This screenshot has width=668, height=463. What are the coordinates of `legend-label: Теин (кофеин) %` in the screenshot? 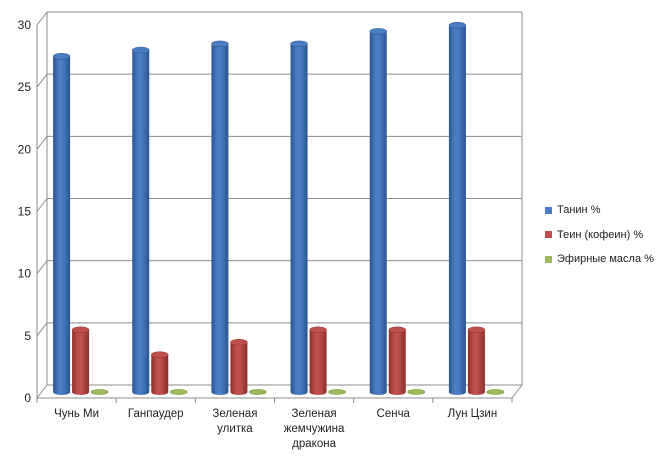 It's located at (600, 234).